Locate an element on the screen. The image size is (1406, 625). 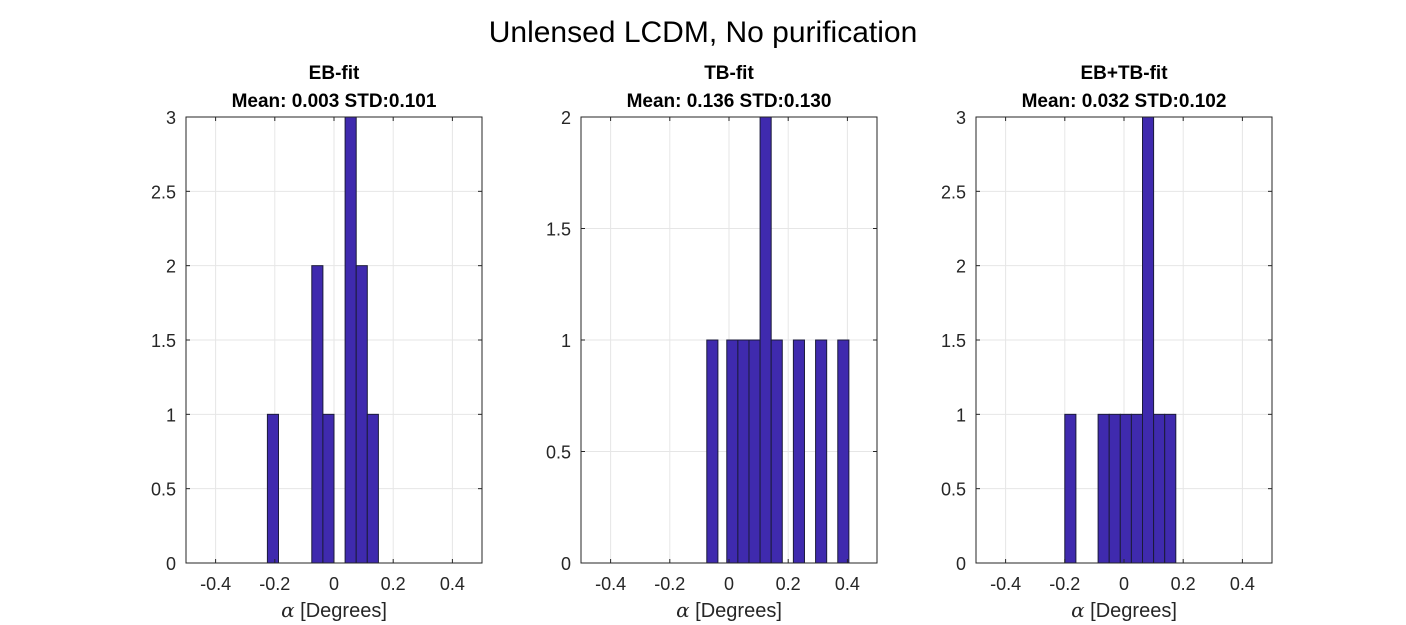
subplot-stats: Mean: 0.032 STD:0.102 is located at coordinates (1124, 101).